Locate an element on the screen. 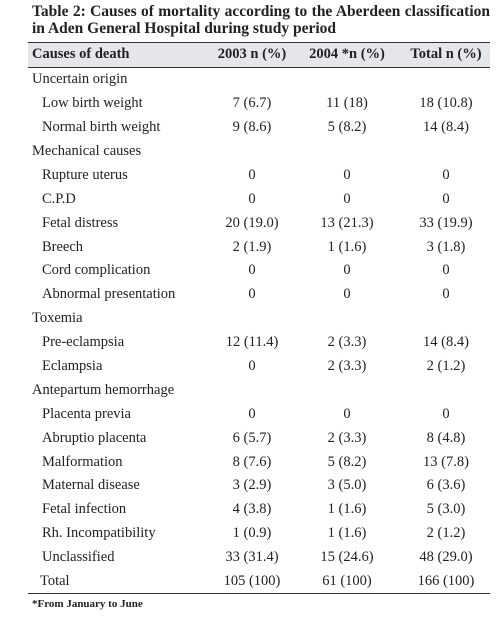 This screenshot has width=504, height=617. cell: 9 (8.6) is located at coordinates (252, 127).